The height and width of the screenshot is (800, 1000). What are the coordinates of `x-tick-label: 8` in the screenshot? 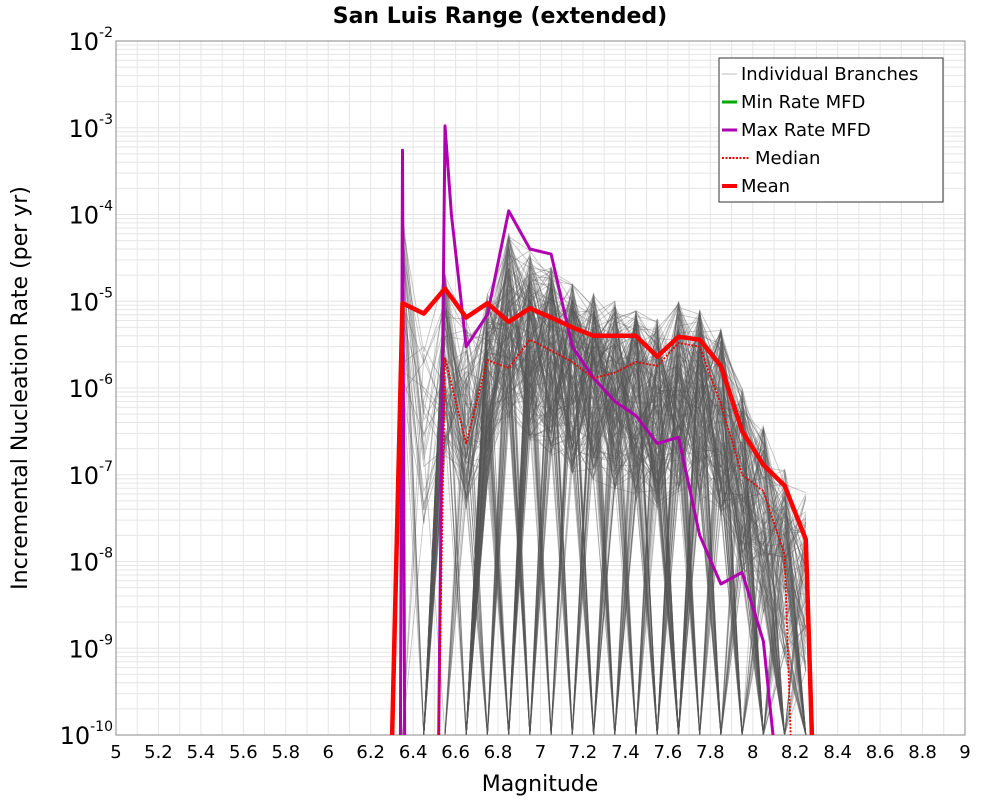 It's located at (752, 752).